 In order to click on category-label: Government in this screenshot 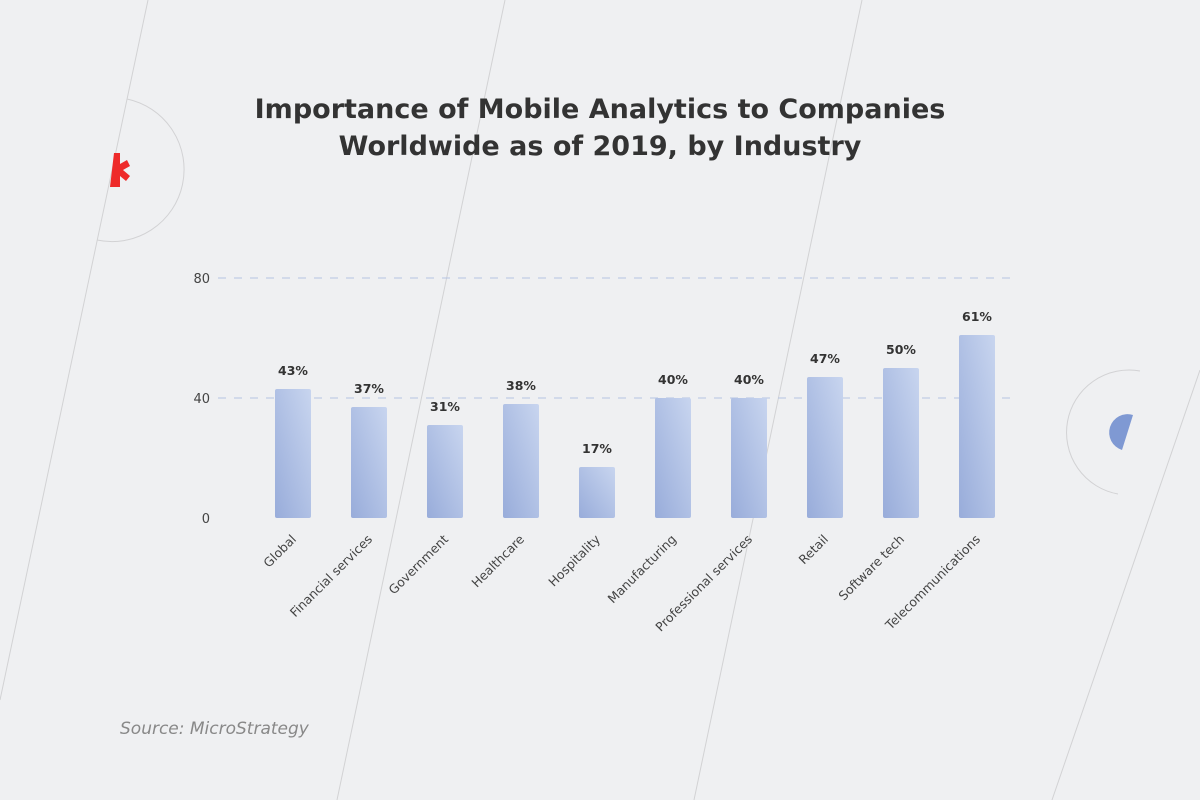, I will do `click(418, 564)`.